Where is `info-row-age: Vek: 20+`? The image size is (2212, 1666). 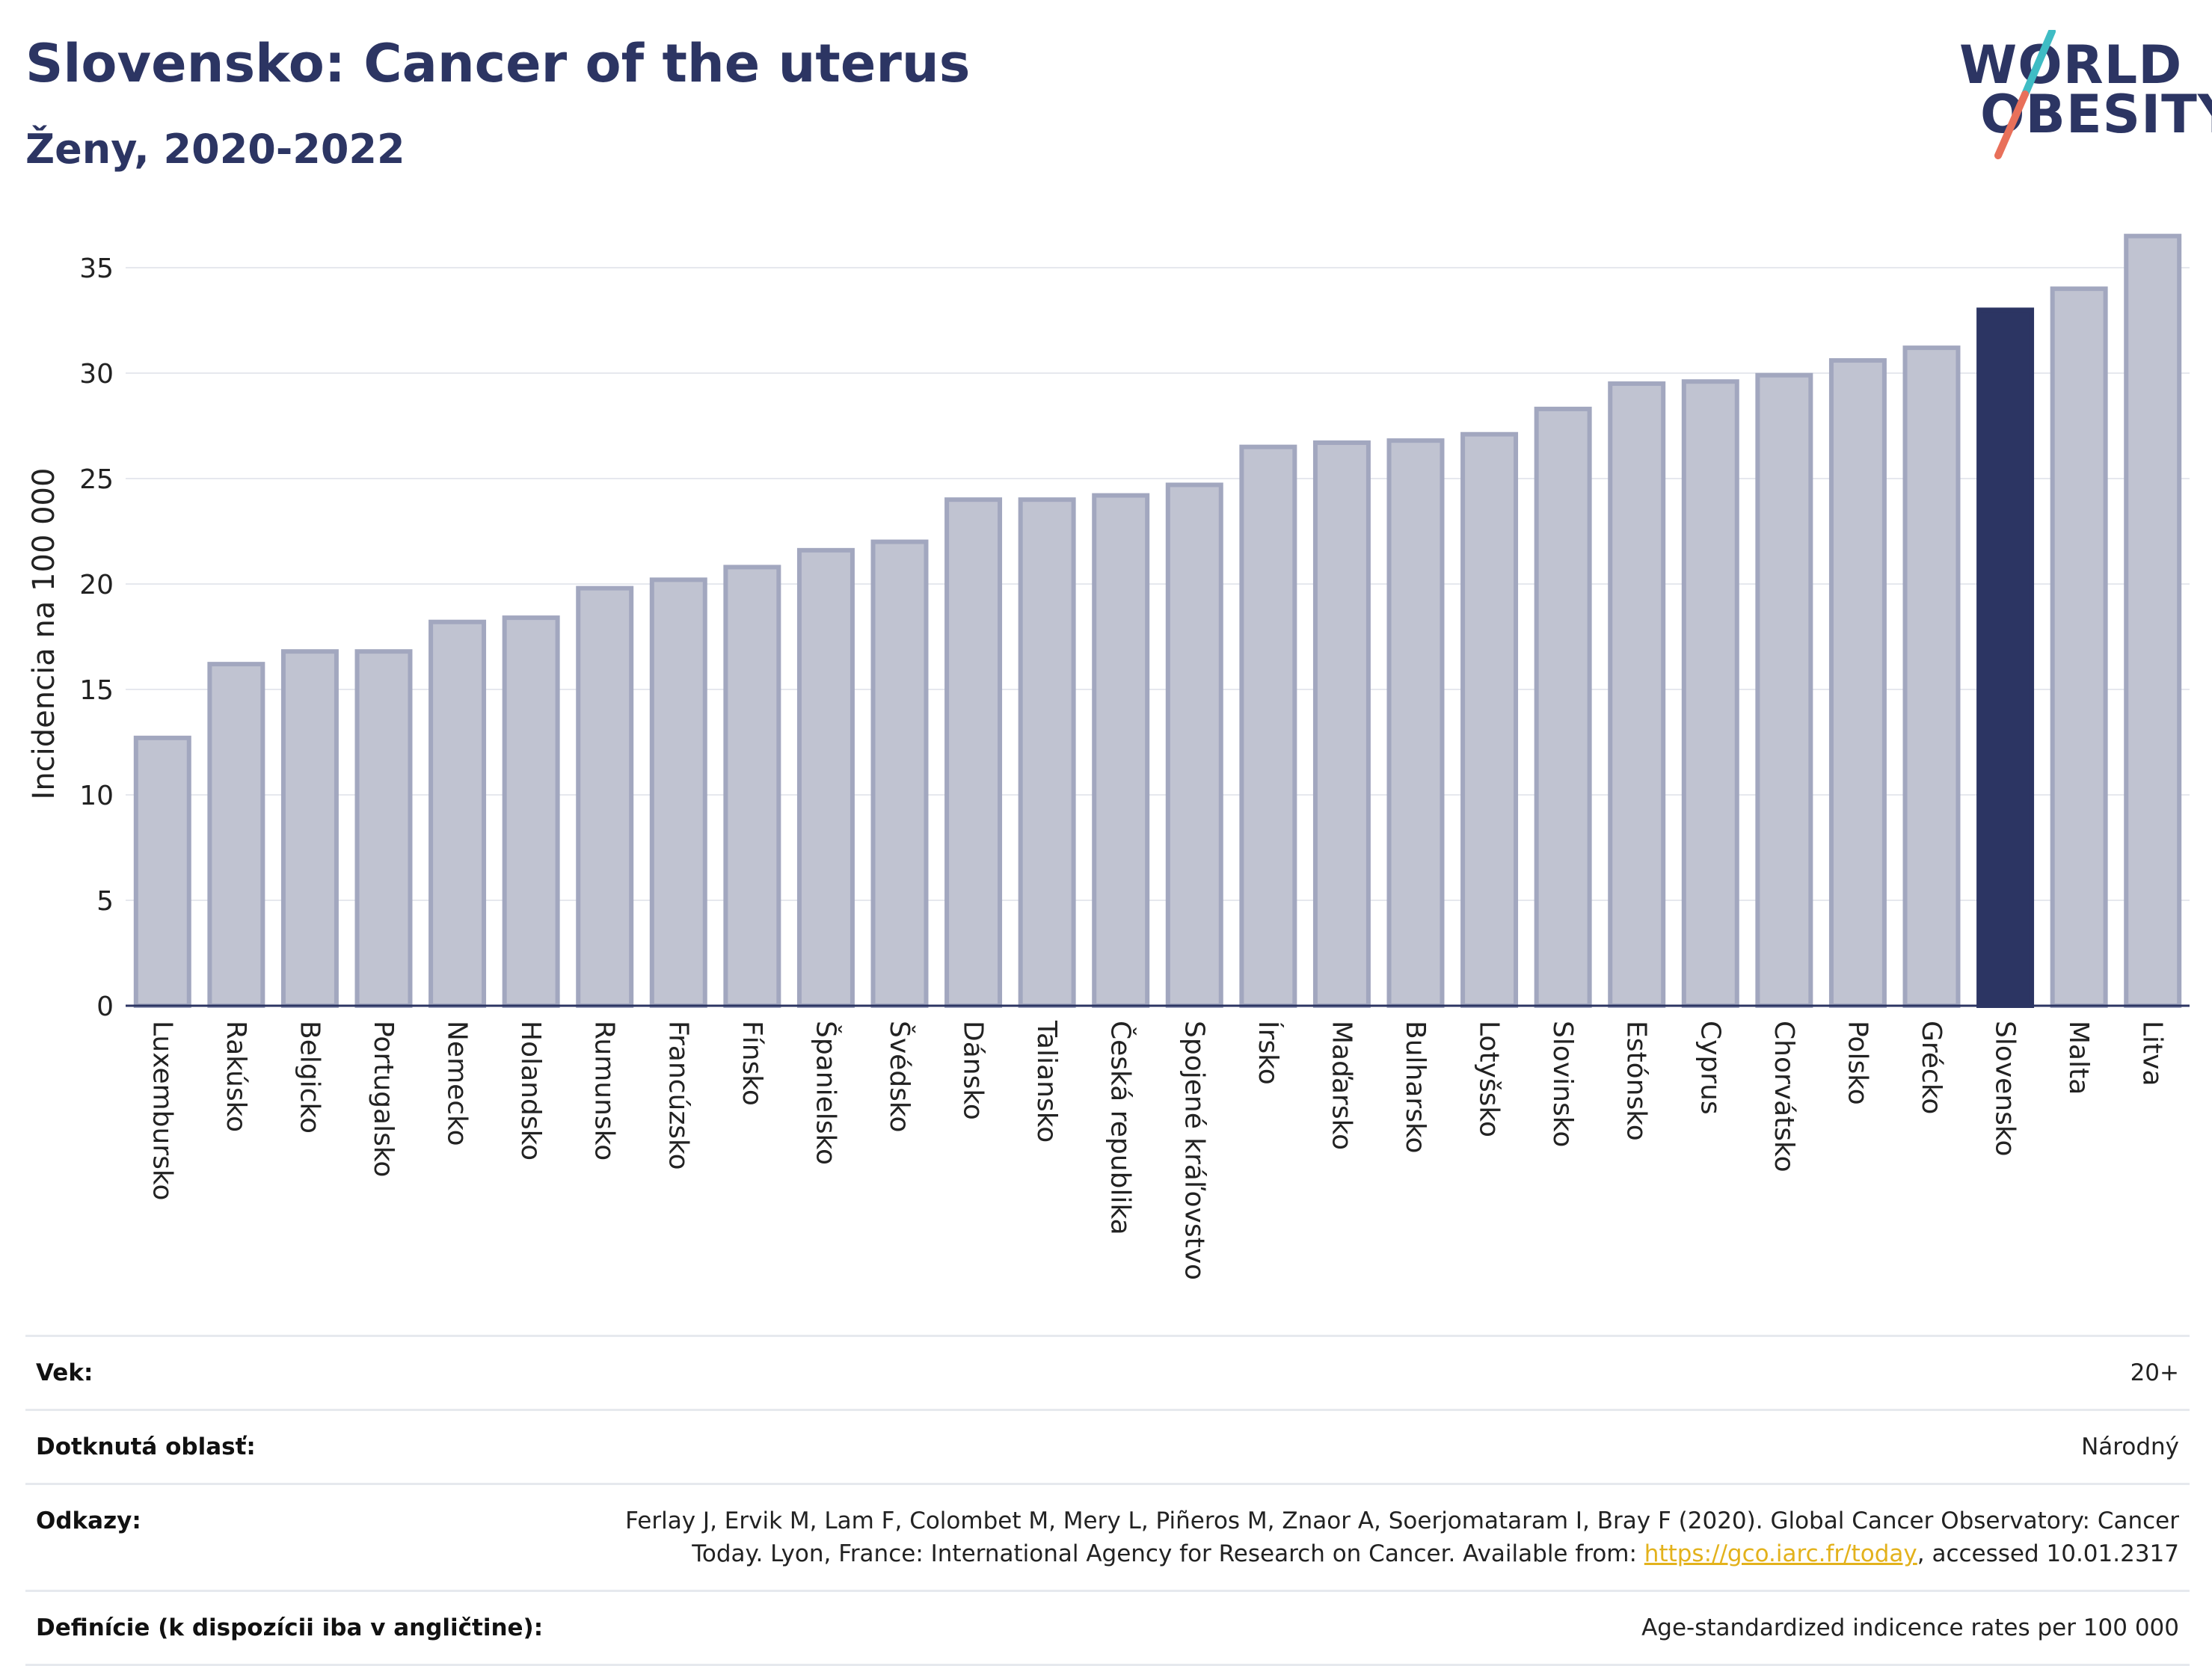
info-row-age: Vek: 20+ is located at coordinates (1107, 1372).